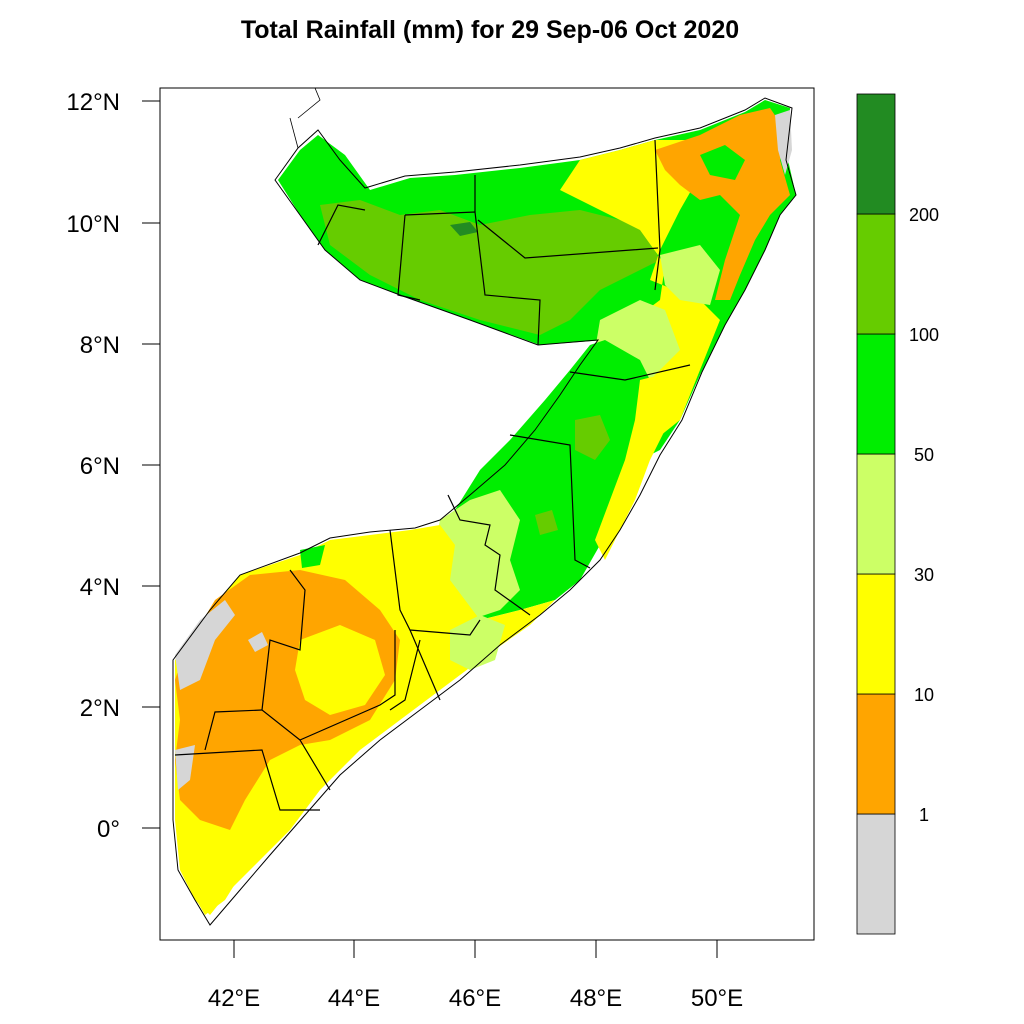 The height and width of the screenshot is (1024, 1024). Describe the element at coordinates (100, 345) in the screenshot. I see `y-tick-label: 8°N` at that location.